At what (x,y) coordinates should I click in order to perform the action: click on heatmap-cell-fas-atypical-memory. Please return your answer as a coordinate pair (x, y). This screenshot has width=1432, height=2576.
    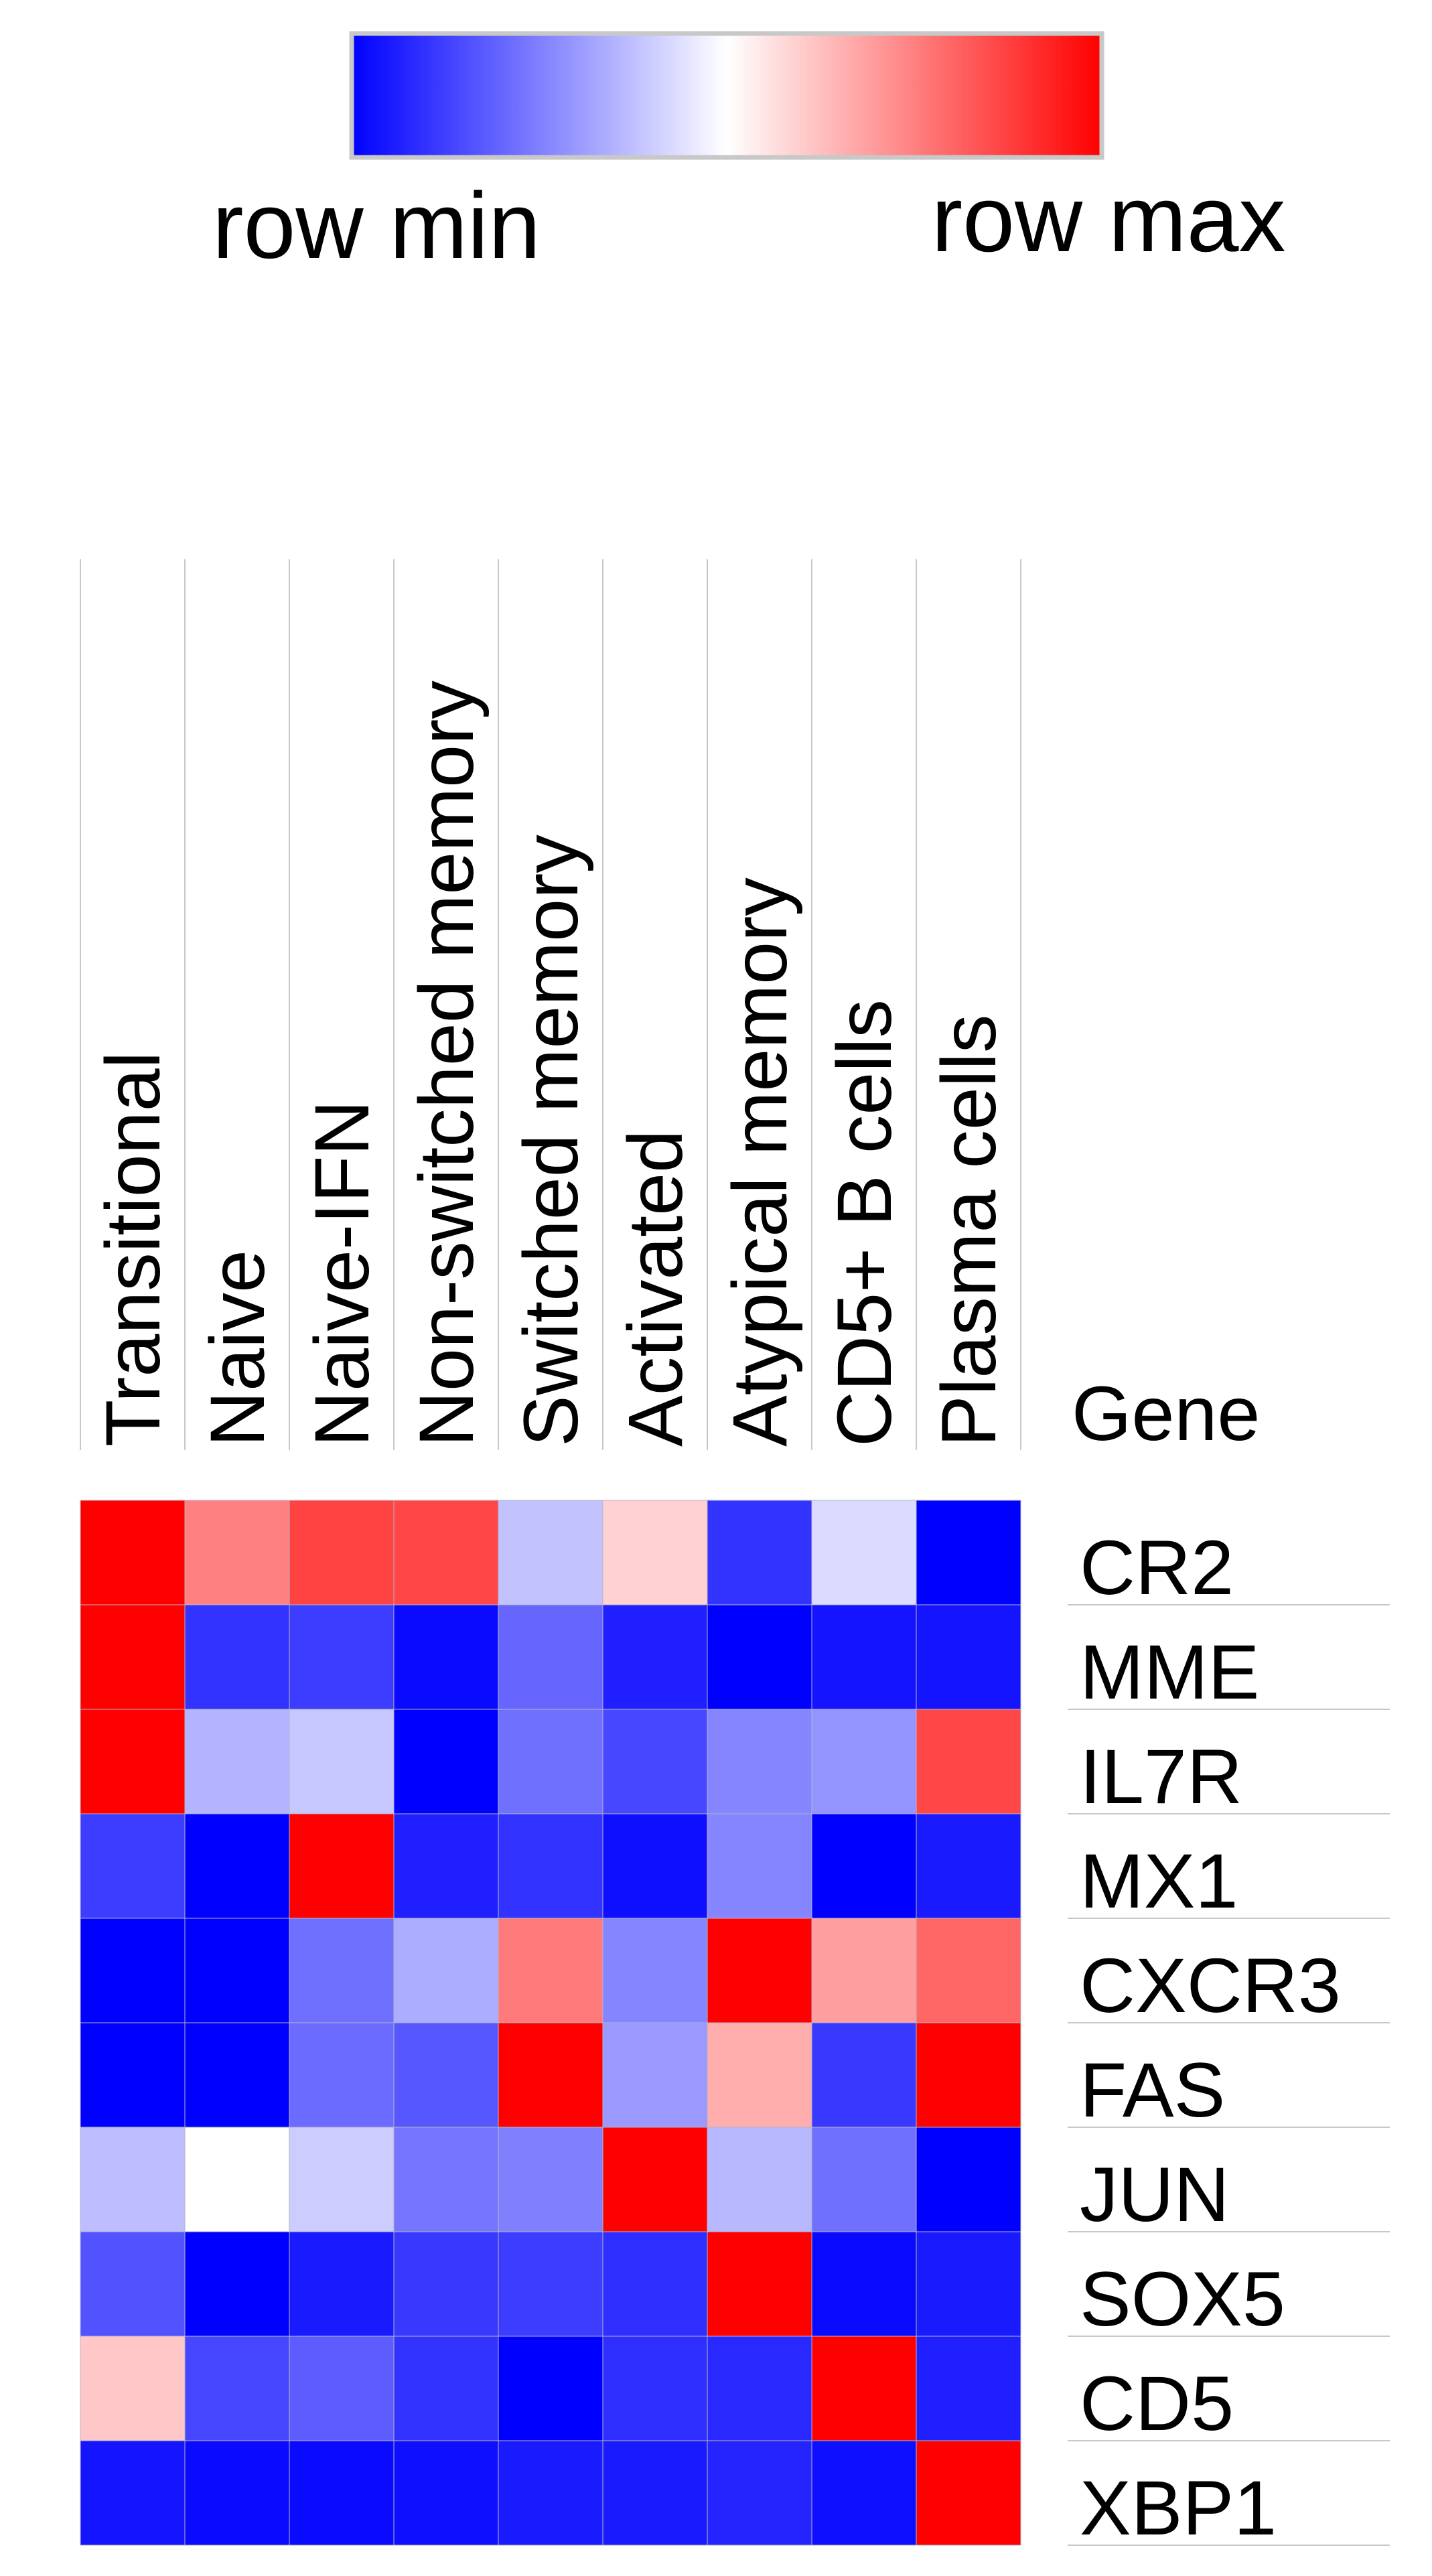
    Looking at the image, I should click on (759, 2075).